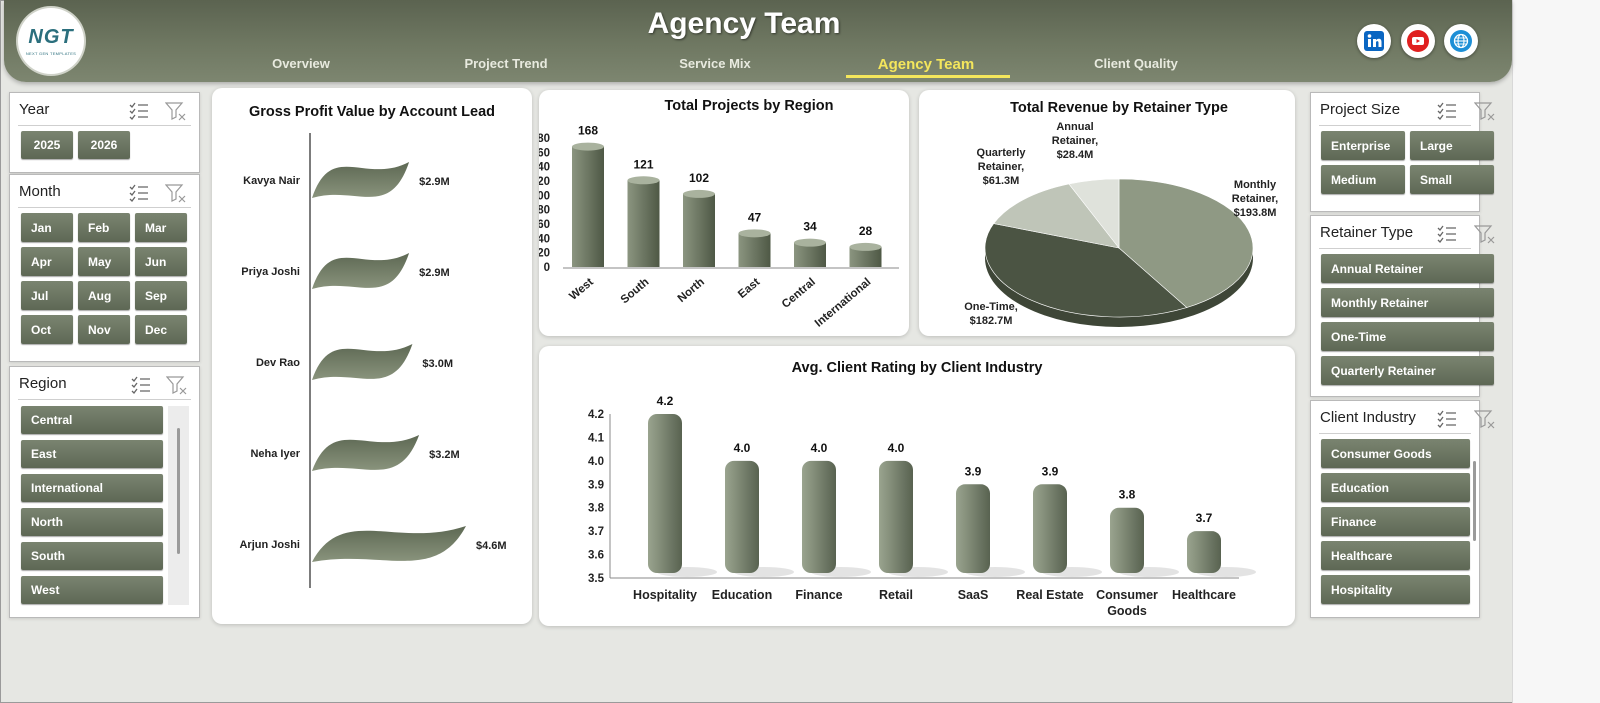 The width and height of the screenshot is (1600, 703). I want to click on website-icon, so click(1461, 41).